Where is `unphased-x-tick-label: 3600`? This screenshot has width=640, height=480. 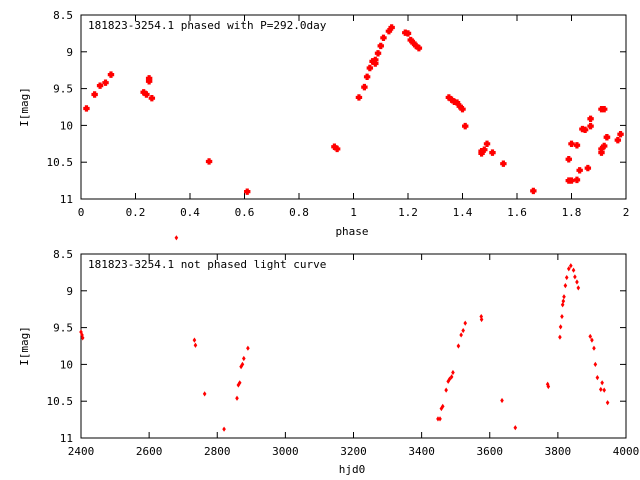 unphased-x-tick-label: 3600 is located at coordinates (490, 451).